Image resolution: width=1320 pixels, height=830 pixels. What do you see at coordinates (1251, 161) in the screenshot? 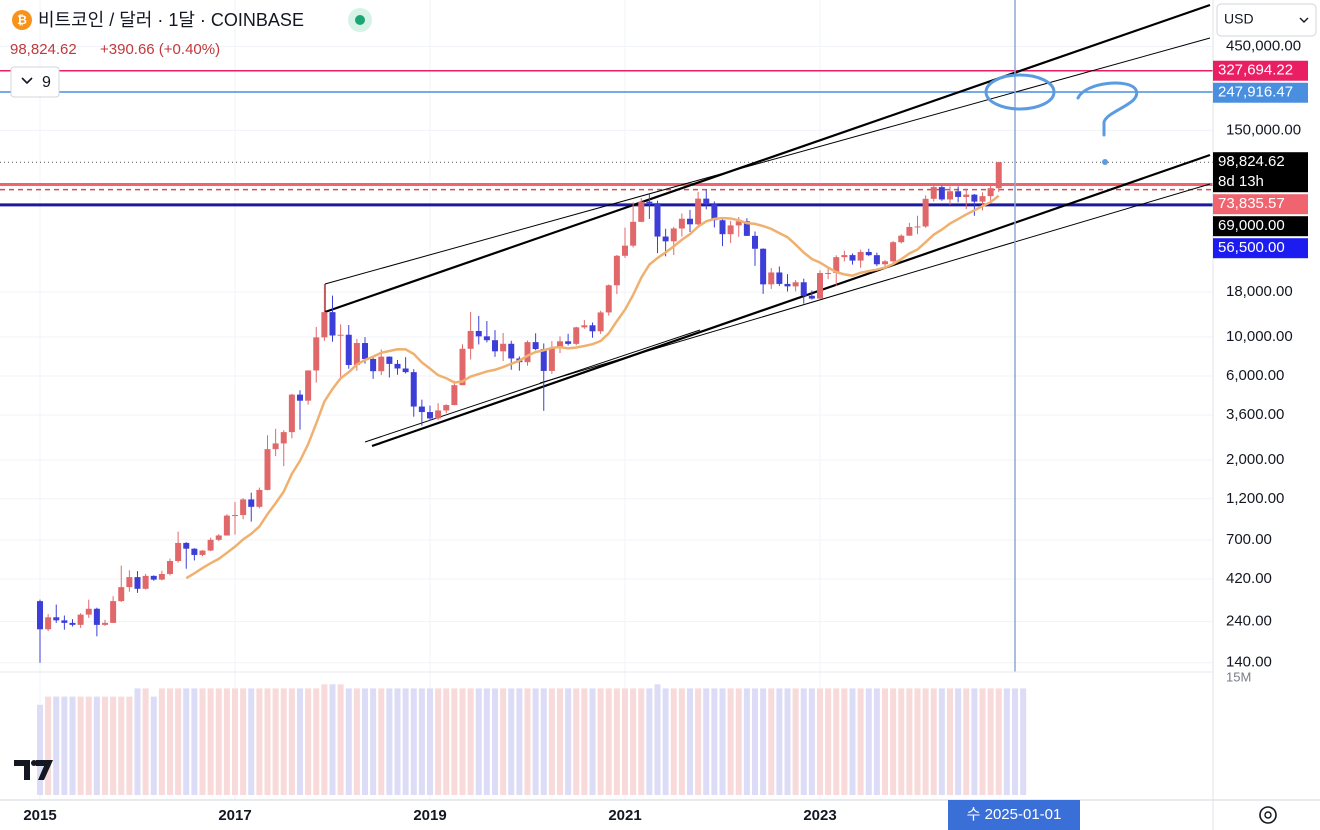
I see `price-badge-label: 98,824.62` at bounding box center [1251, 161].